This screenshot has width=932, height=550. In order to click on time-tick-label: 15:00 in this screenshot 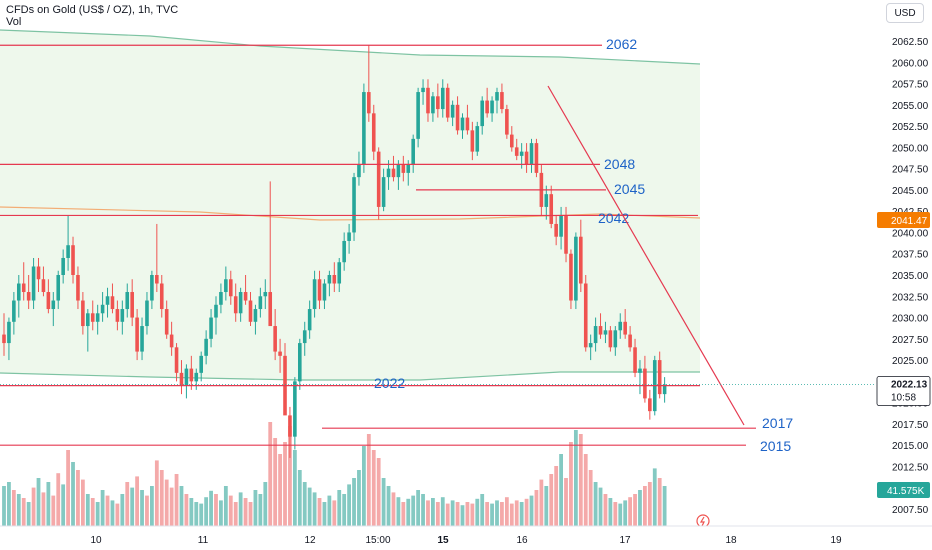, I will do `click(377, 540)`.